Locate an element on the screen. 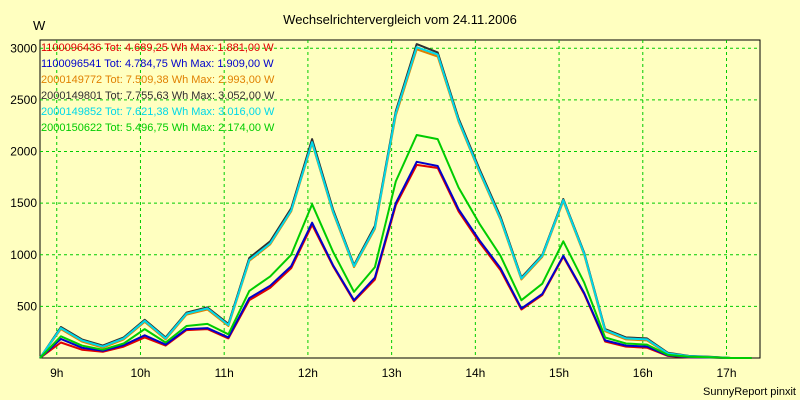 The width and height of the screenshot is (800, 400). y-tick-label: 500 is located at coordinates (27, 306).